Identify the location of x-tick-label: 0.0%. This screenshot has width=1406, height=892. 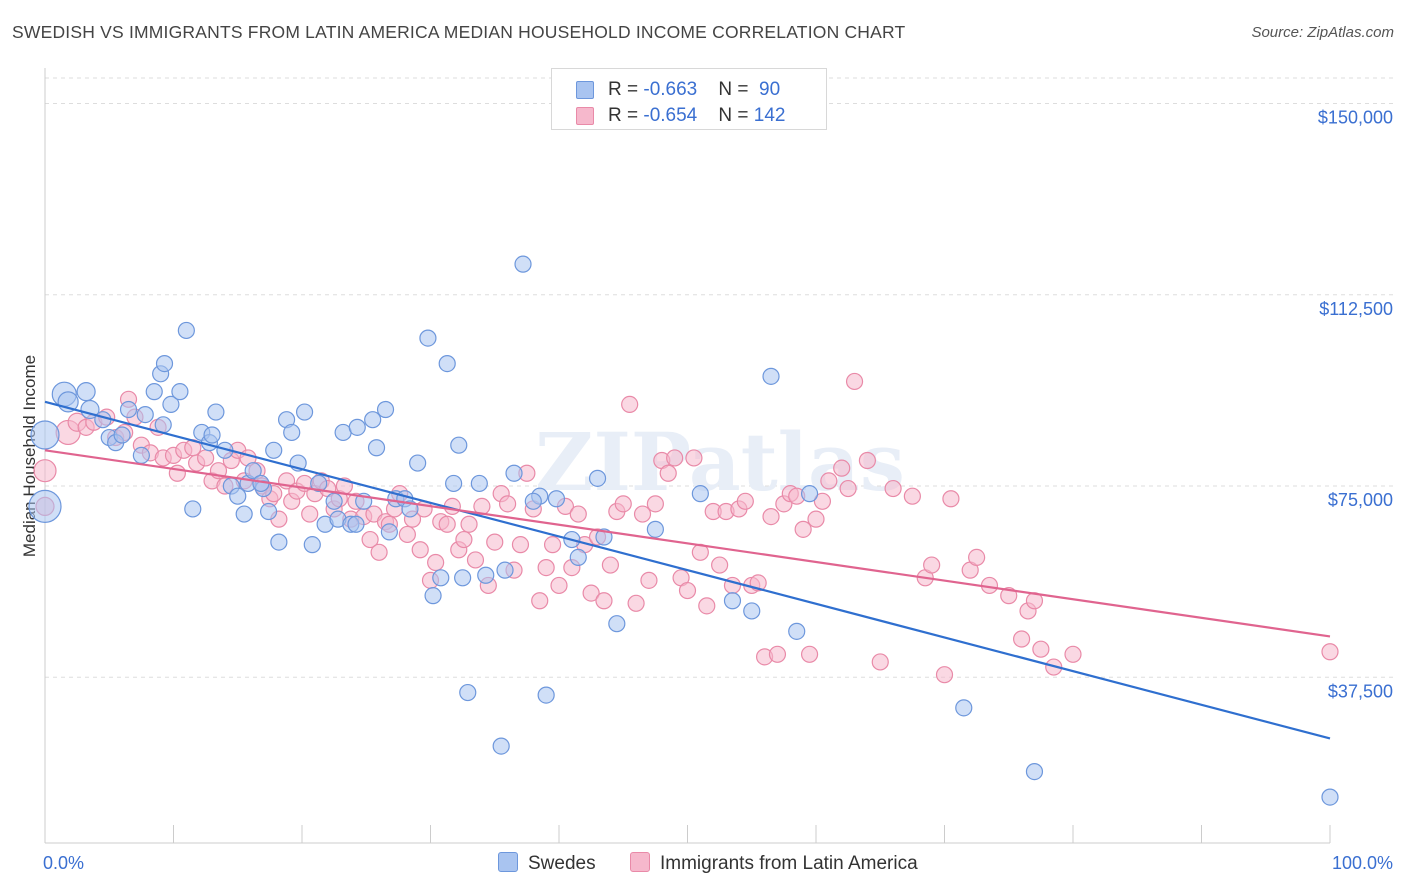
(63, 863).